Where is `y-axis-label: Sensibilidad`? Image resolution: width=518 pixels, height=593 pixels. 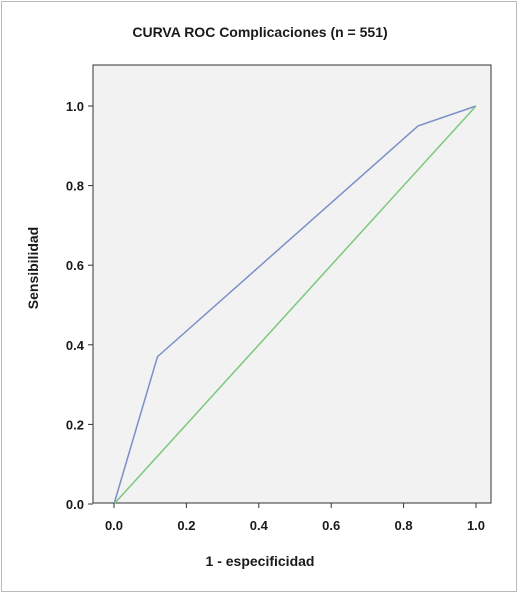
y-axis-label: Sensibilidad is located at coordinates (33, 268).